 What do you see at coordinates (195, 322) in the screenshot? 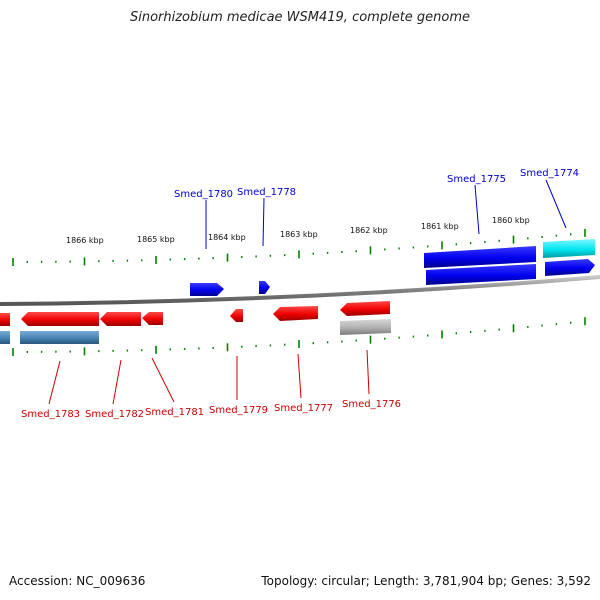
I see `reverse-genes` at bounding box center [195, 322].